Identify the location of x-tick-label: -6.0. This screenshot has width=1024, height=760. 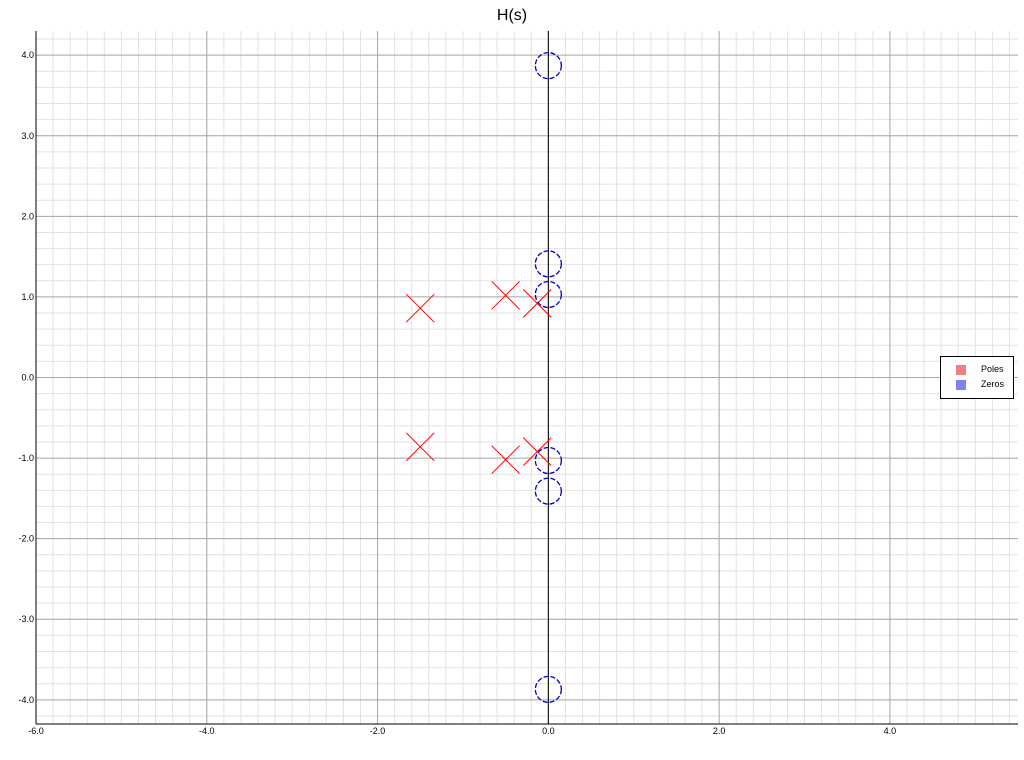
(36, 731).